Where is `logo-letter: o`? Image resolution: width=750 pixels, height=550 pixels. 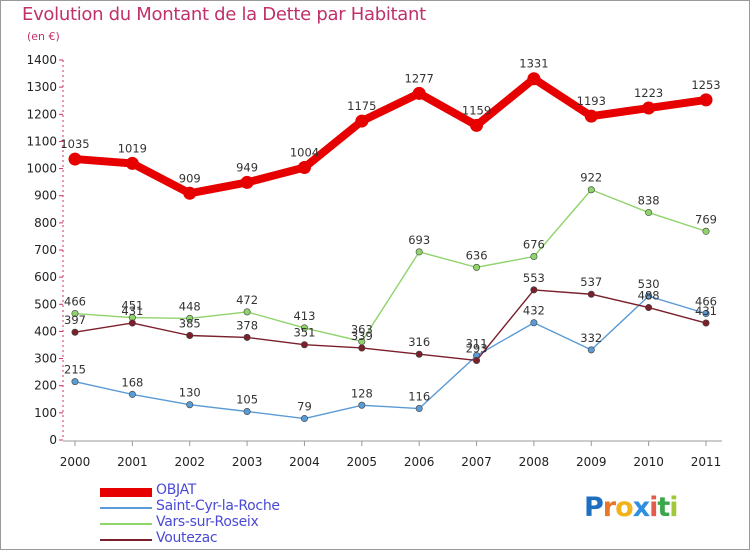 logo-letter: o is located at coordinates (624, 507).